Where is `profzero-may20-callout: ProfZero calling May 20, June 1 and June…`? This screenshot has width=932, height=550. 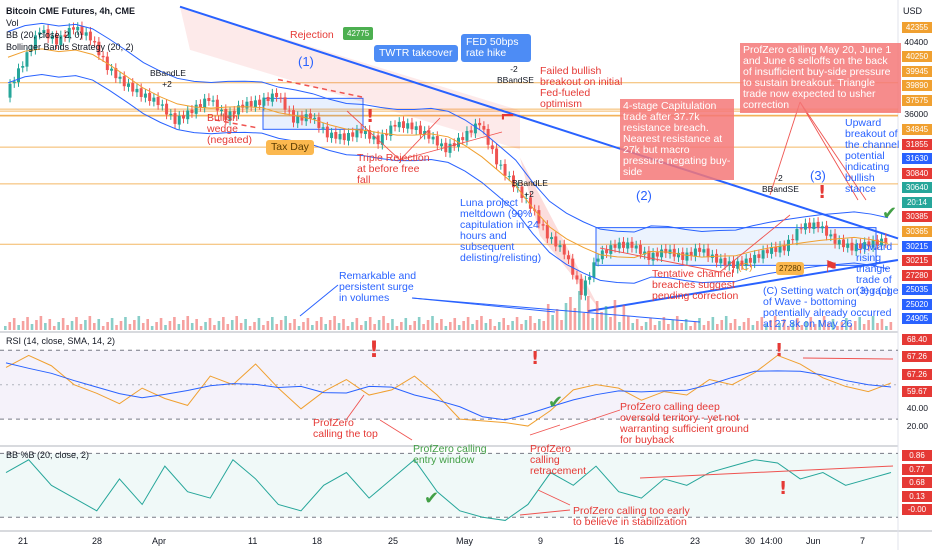
profzero-may20-callout: ProfZero calling May 20, June 1 and June… is located at coordinates (820, 78).